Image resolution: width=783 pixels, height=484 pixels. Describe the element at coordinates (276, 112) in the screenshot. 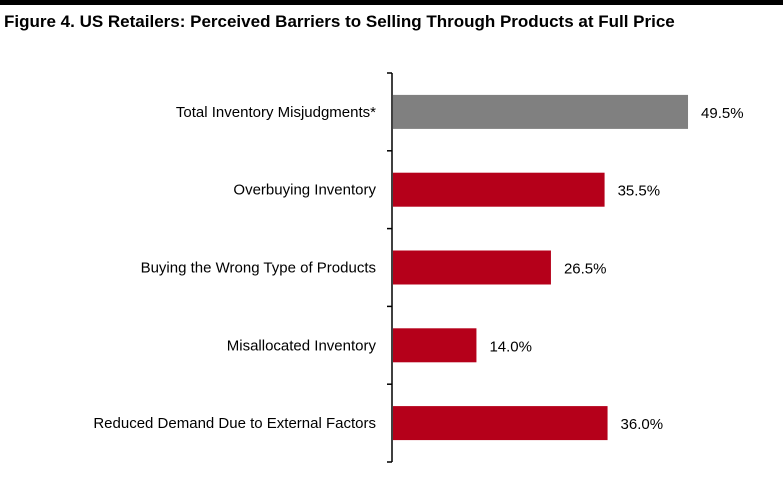

I see `category-label: Total Inventory Misjudgments*` at that location.